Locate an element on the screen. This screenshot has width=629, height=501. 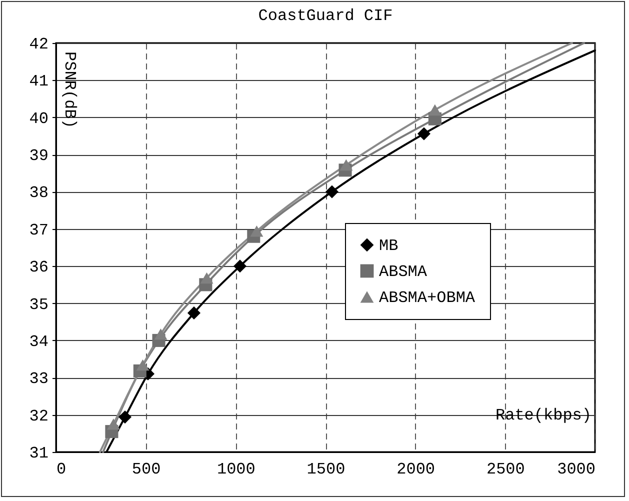
y-tick-label: 39 is located at coordinates (38, 156).